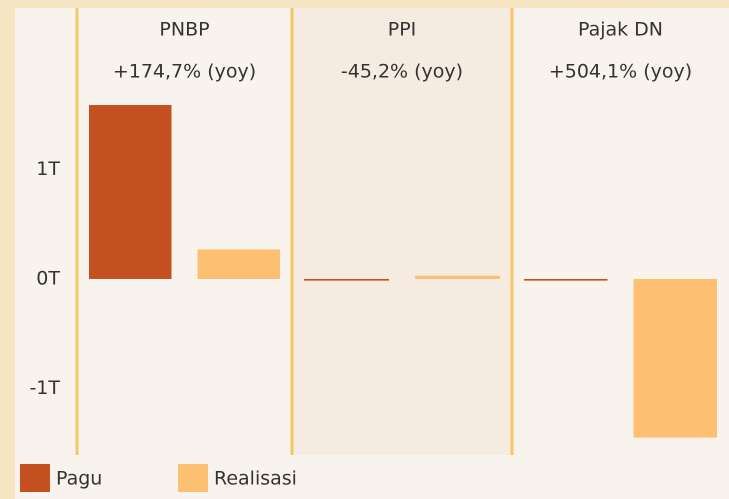 This screenshot has height=499, width=729. I want to click on panel-subtitle: +504,1% (yoy), so click(620, 72).